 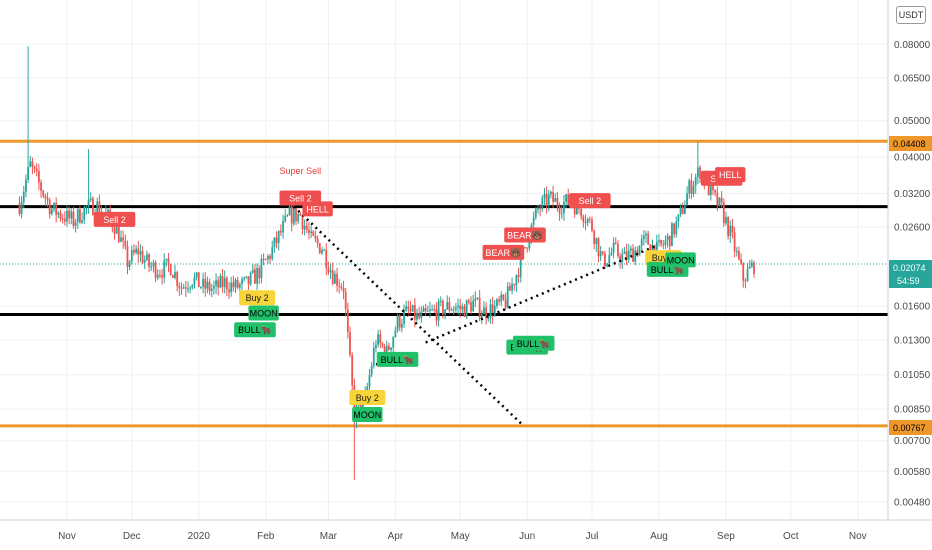 I want to click on x-tick-label: Oct, so click(x=791, y=536).